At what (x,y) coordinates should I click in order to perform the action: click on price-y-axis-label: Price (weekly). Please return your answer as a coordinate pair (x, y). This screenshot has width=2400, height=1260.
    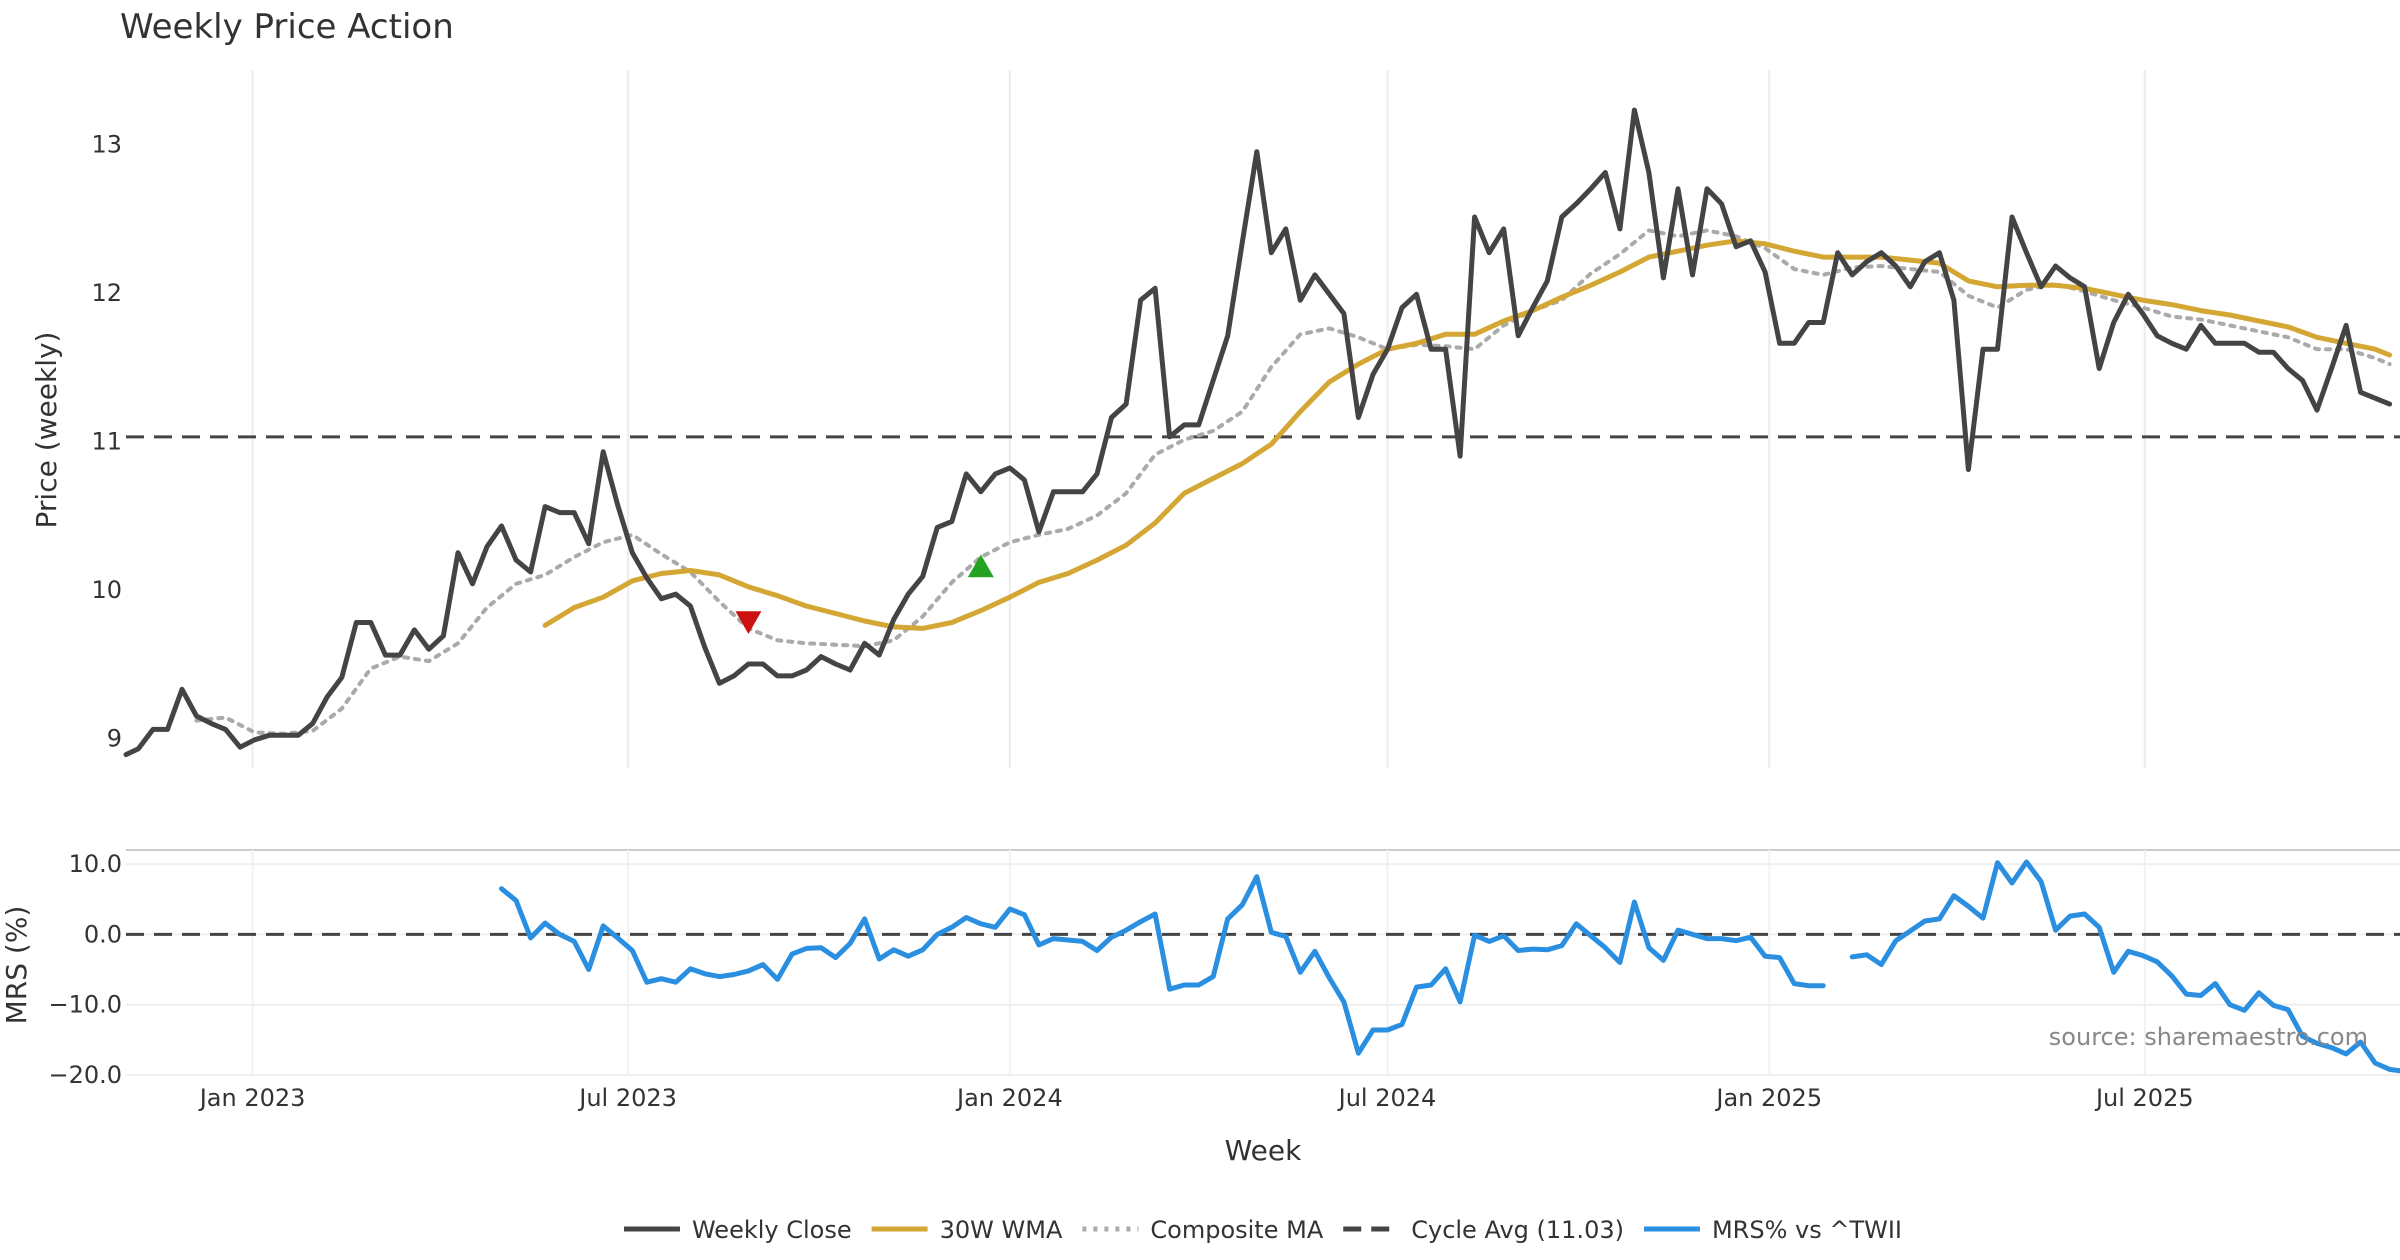
    Looking at the image, I should click on (46, 430).